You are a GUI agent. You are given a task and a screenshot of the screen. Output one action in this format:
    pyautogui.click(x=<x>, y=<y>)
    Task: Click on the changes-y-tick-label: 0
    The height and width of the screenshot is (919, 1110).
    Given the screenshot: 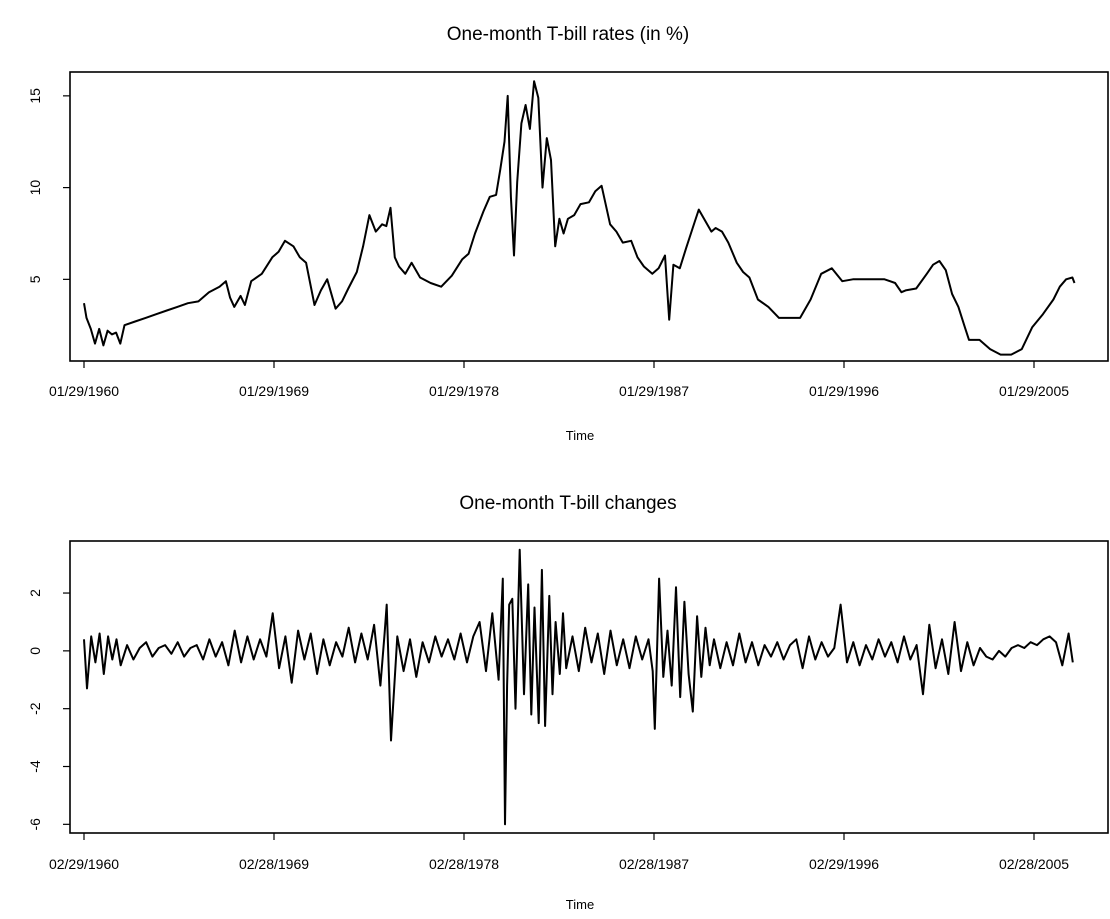 What is the action you would take?
    pyautogui.click(x=35, y=651)
    